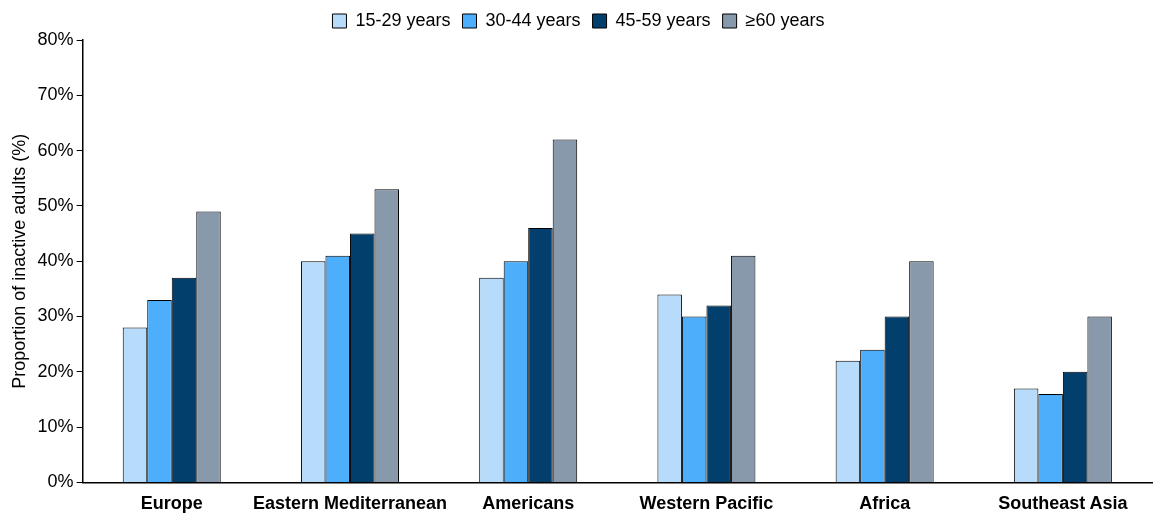 Image resolution: width=1162 pixels, height=523 pixels. Describe the element at coordinates (171, 503) in the screenshot. I see `x-tick-label: Europe` at that location.